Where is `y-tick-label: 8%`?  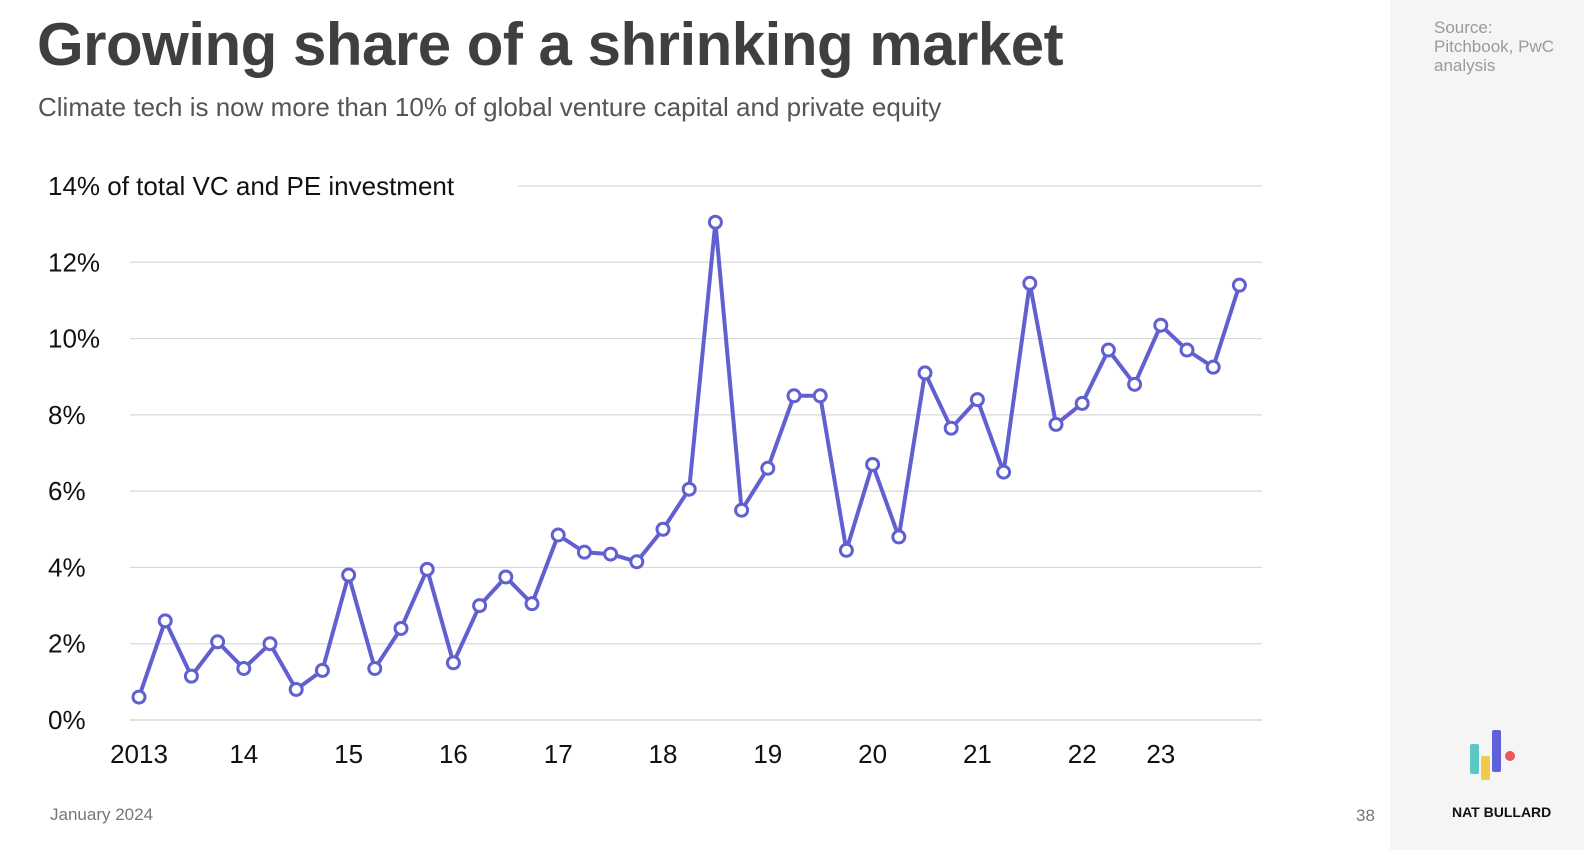 y-tick-label: 8% is located at coordinates (67, 415).